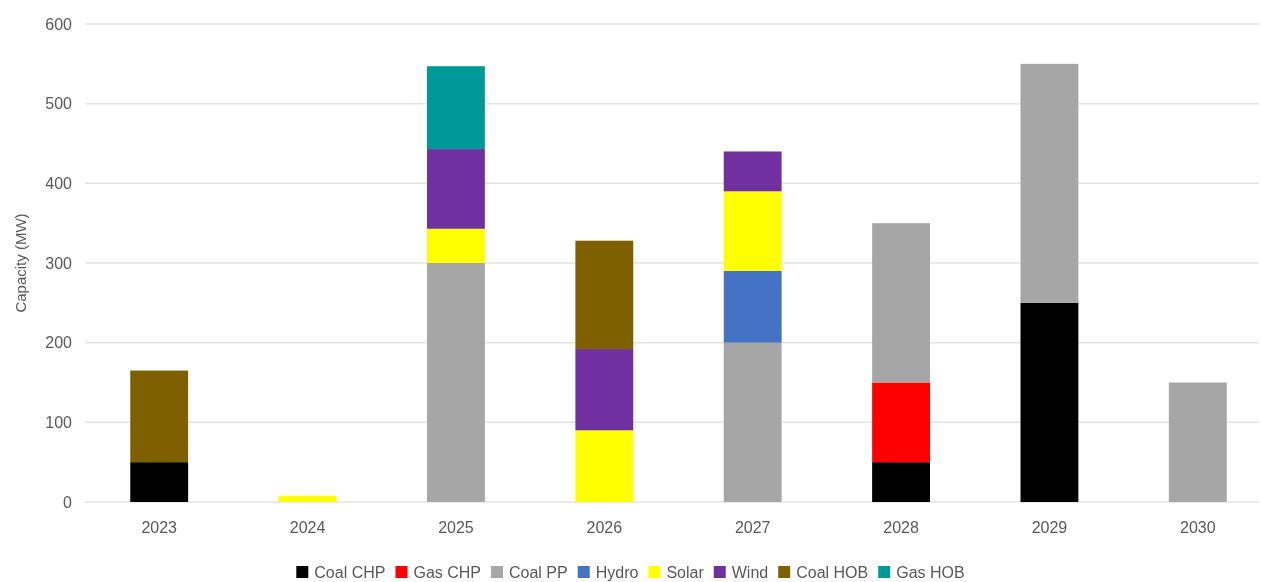 The image size is (1261, 582). What do you see at coordinates (1198, 527) in the screenshot?
I see `x-tick-label: 2030` at bounding box center [1198, 527].